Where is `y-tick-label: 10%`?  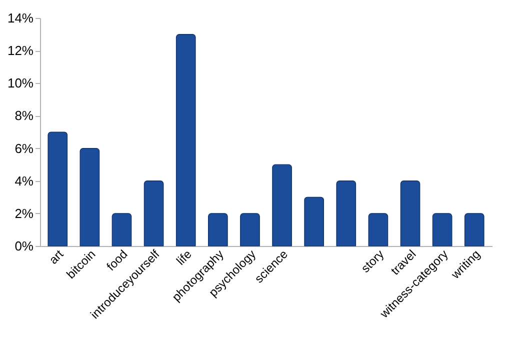 y-tick-label: 10% is located at coordinates (20, 83).